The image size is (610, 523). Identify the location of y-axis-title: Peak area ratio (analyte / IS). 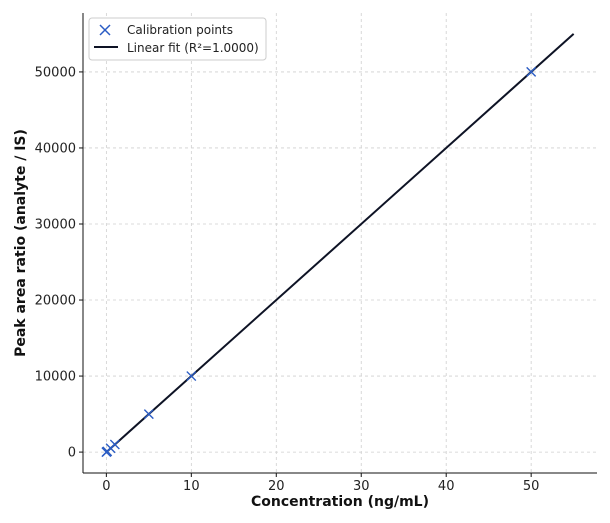
(21, 243).